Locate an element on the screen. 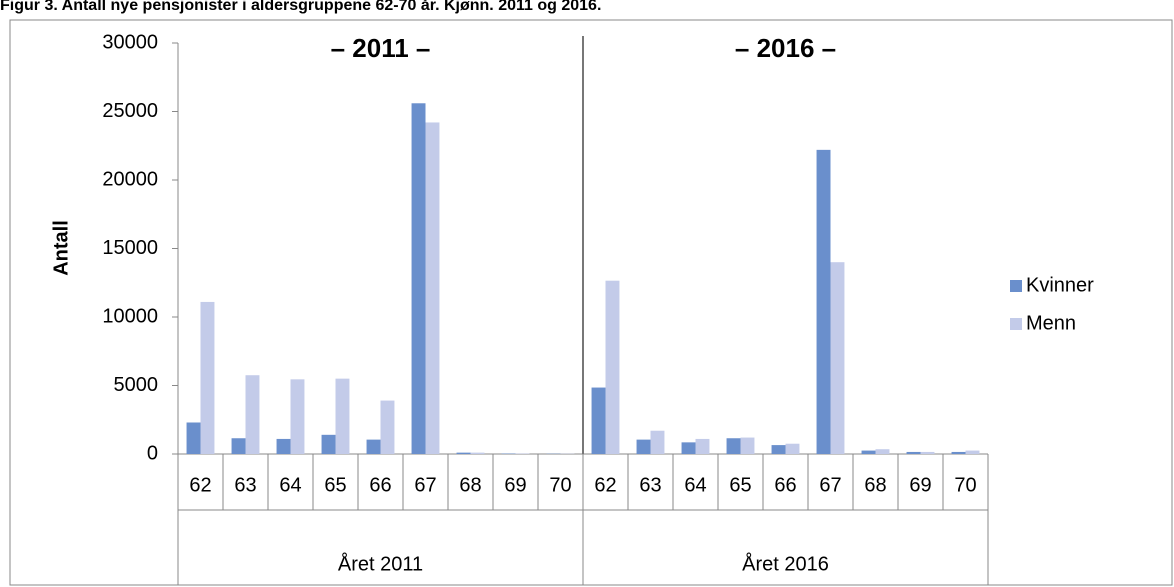 The image size is (1174, 587). group-label: Året 2016 is located at coordinates (785, 563).